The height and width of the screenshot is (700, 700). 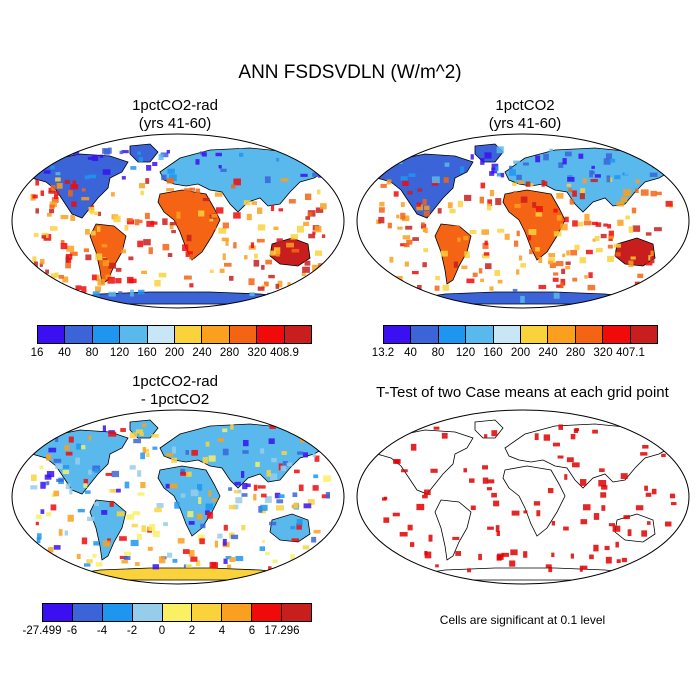 What do you see at coordinates (175, 123) in the screenshot?
I see `panel-1-title-line2: (yrs 41-60)` at bounding box center [175, 123].